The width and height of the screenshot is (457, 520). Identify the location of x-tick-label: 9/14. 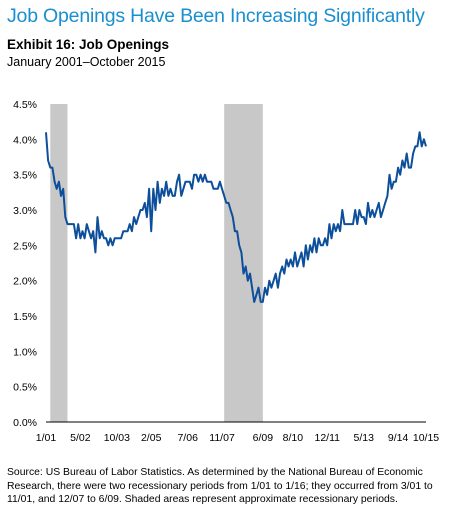
(398, 438).